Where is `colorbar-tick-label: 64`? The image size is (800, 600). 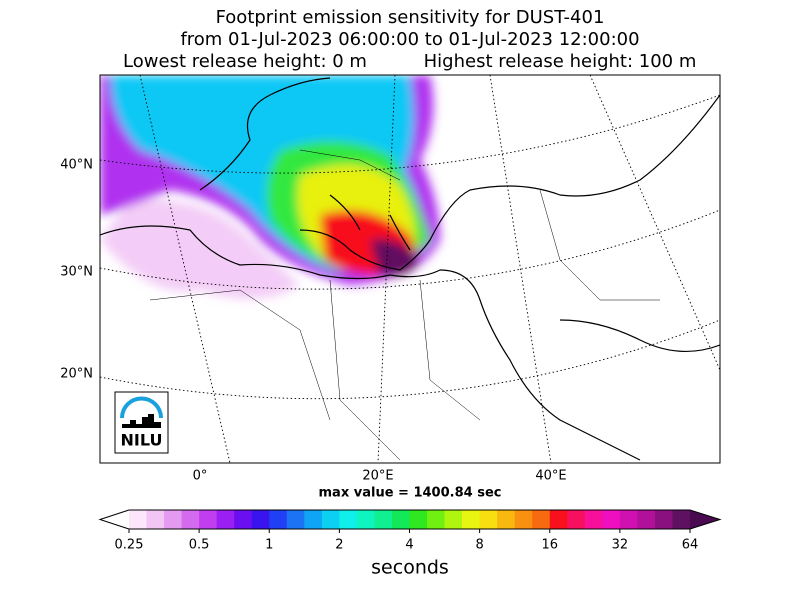
colorbar-tick-label: 64 is located at coordinates (690, 545).